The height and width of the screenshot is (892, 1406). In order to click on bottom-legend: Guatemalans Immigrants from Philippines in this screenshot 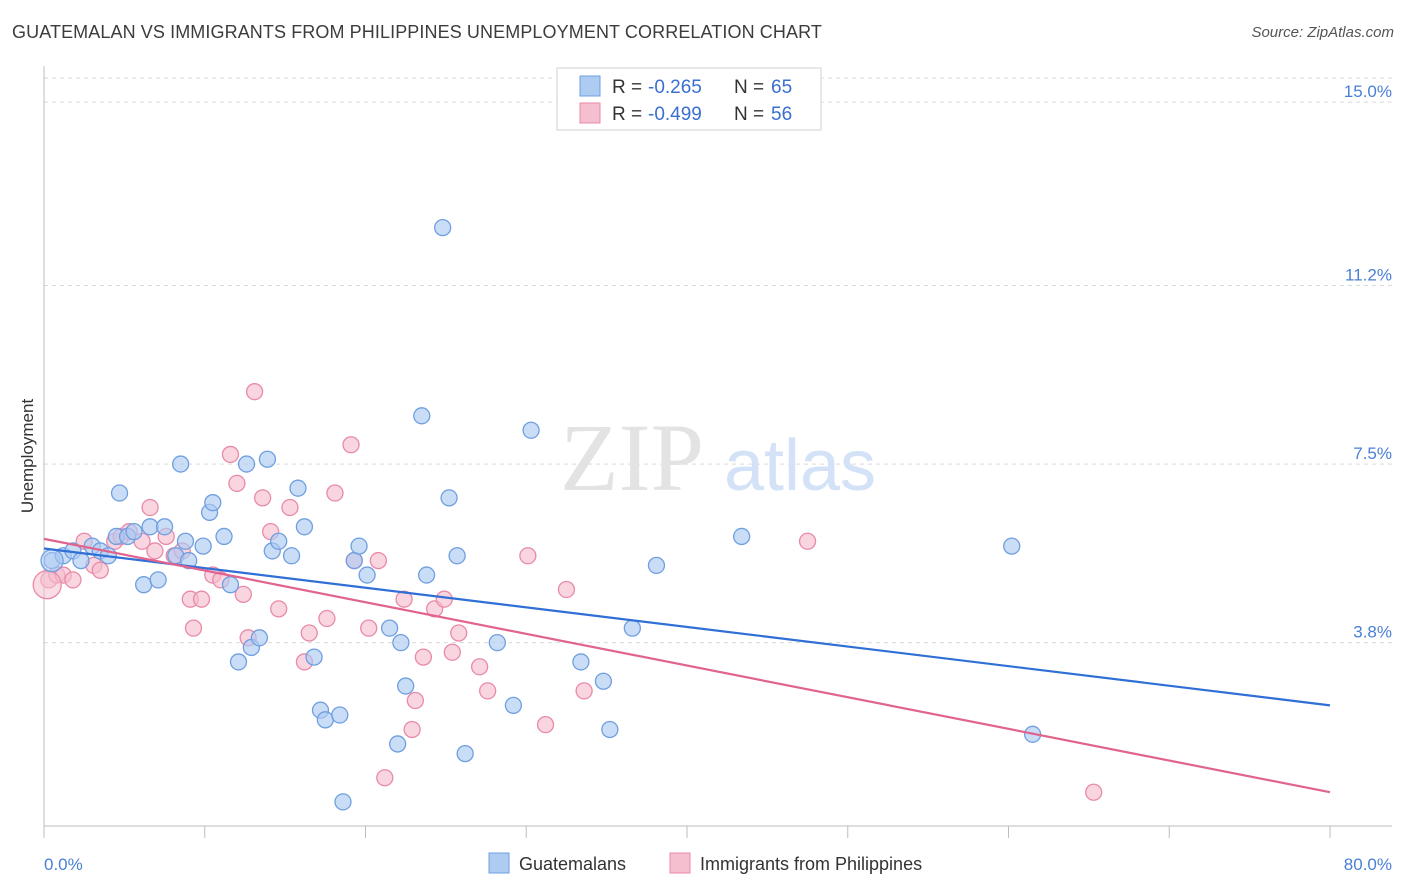, I will do `click(705, 863)`.